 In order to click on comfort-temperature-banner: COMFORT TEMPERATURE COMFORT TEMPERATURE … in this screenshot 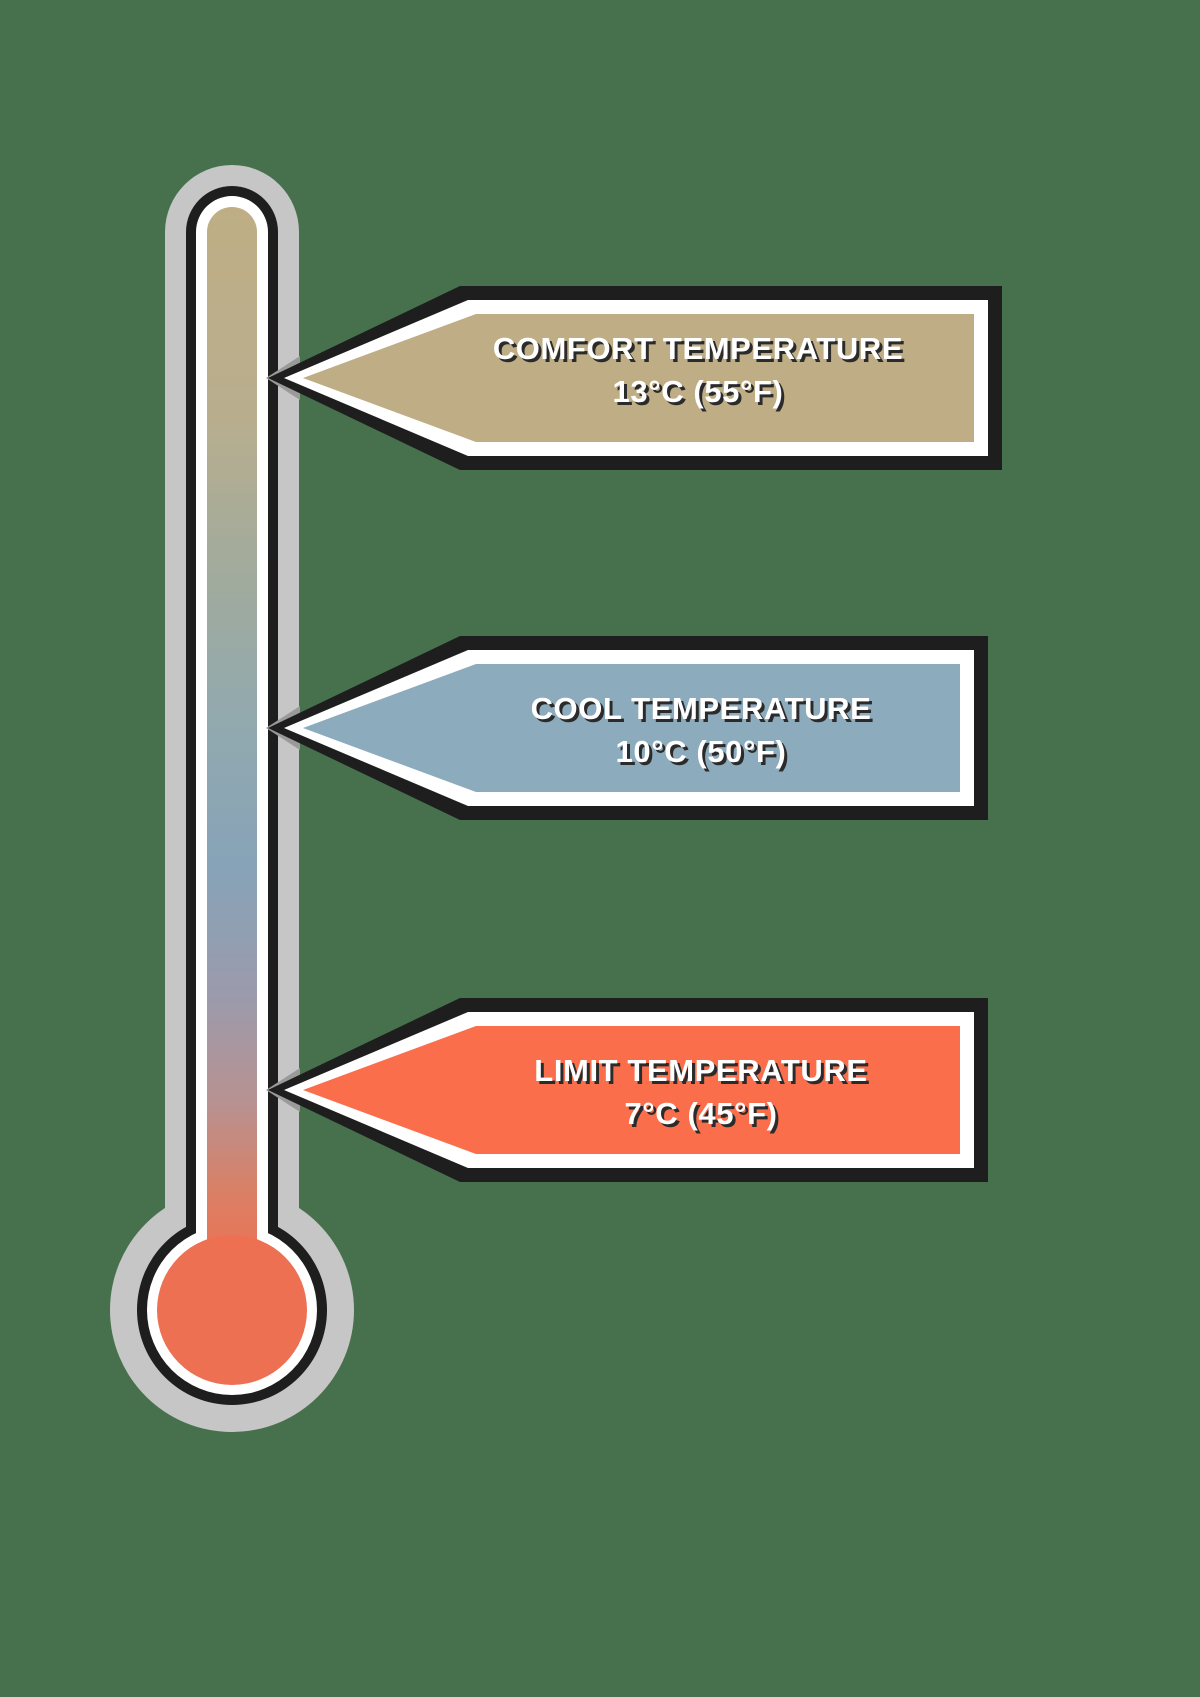, I will do `click(634, 378)`.